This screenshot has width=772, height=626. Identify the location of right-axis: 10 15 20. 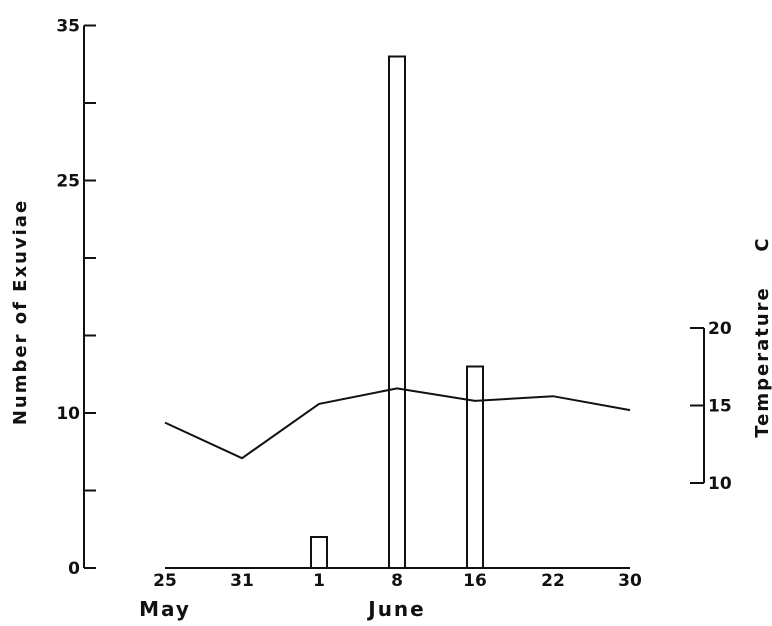
(711, 406).